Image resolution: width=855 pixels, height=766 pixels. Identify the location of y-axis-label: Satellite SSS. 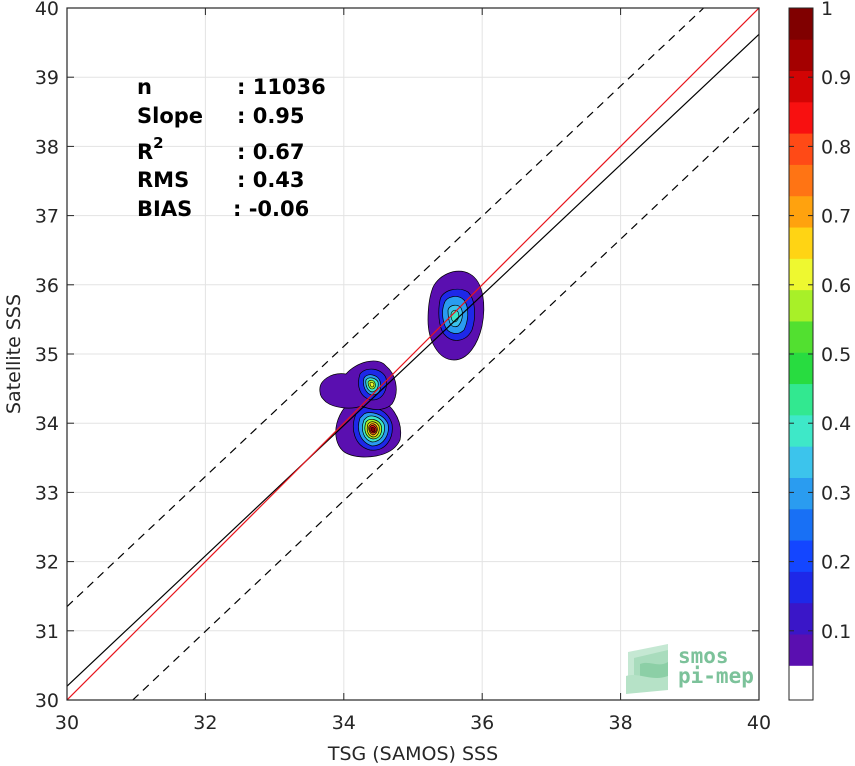
(14, 354).